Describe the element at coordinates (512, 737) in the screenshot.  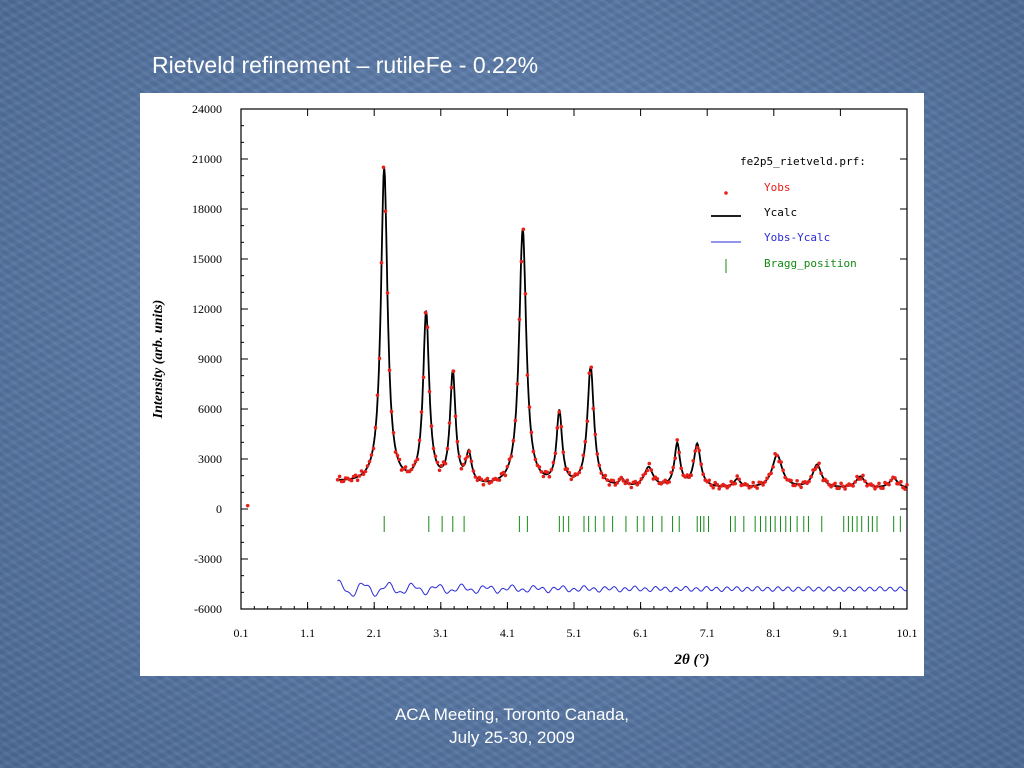
I see `footer-line-2: July 25-30, 2009` at that location.